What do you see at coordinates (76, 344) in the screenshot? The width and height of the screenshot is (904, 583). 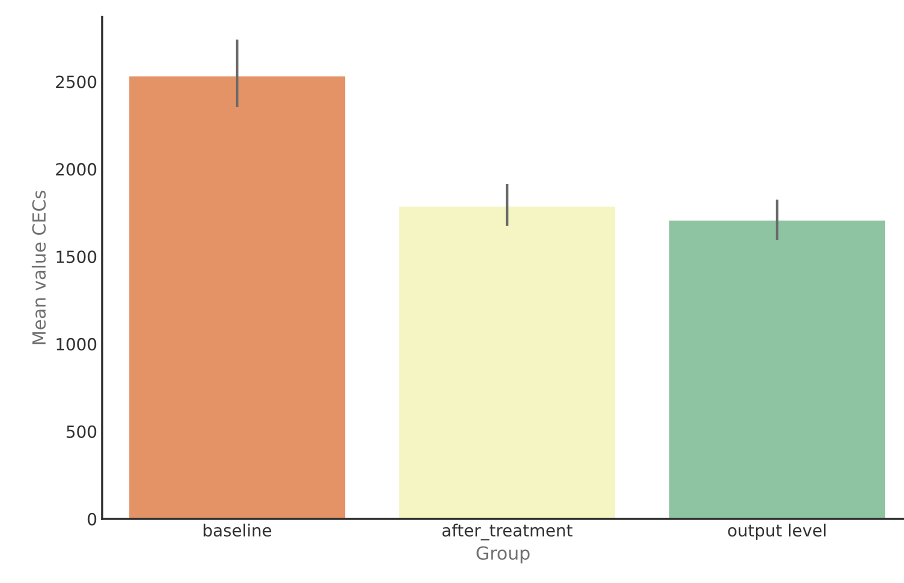 I see `y-tick-label: 1000` at bounding box center [76, 344].